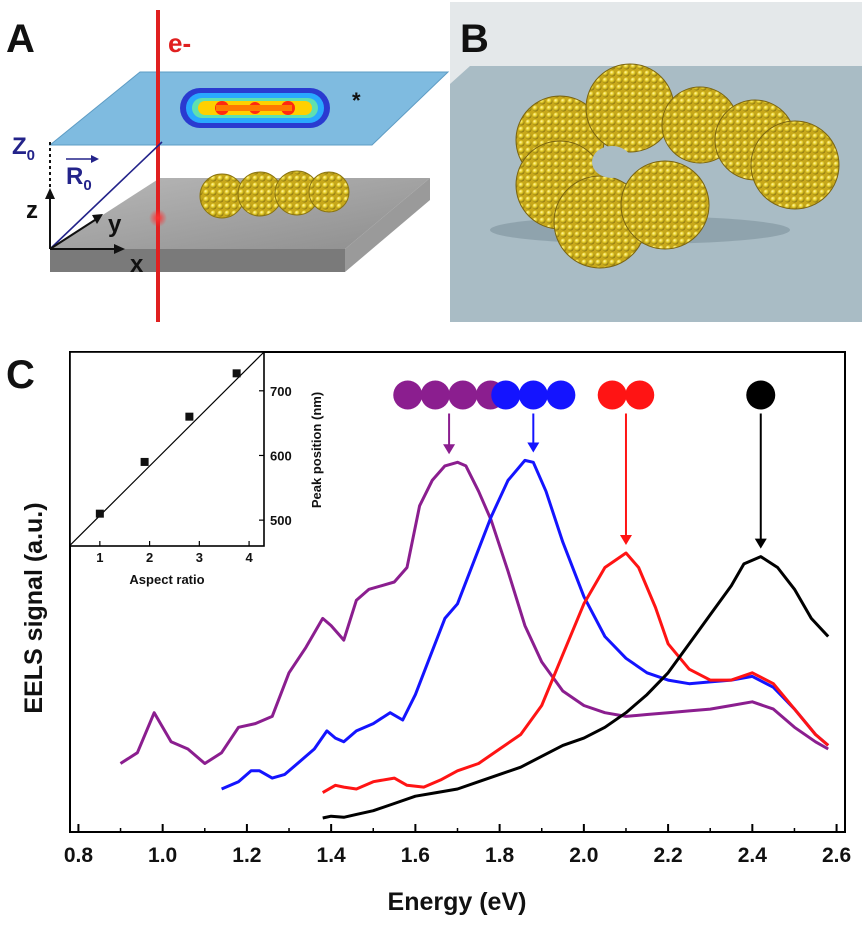  What do you see at coordinates (95, 159) in the screenshot?
I see `r0-arrow-head` at bounding box center [95, 159].